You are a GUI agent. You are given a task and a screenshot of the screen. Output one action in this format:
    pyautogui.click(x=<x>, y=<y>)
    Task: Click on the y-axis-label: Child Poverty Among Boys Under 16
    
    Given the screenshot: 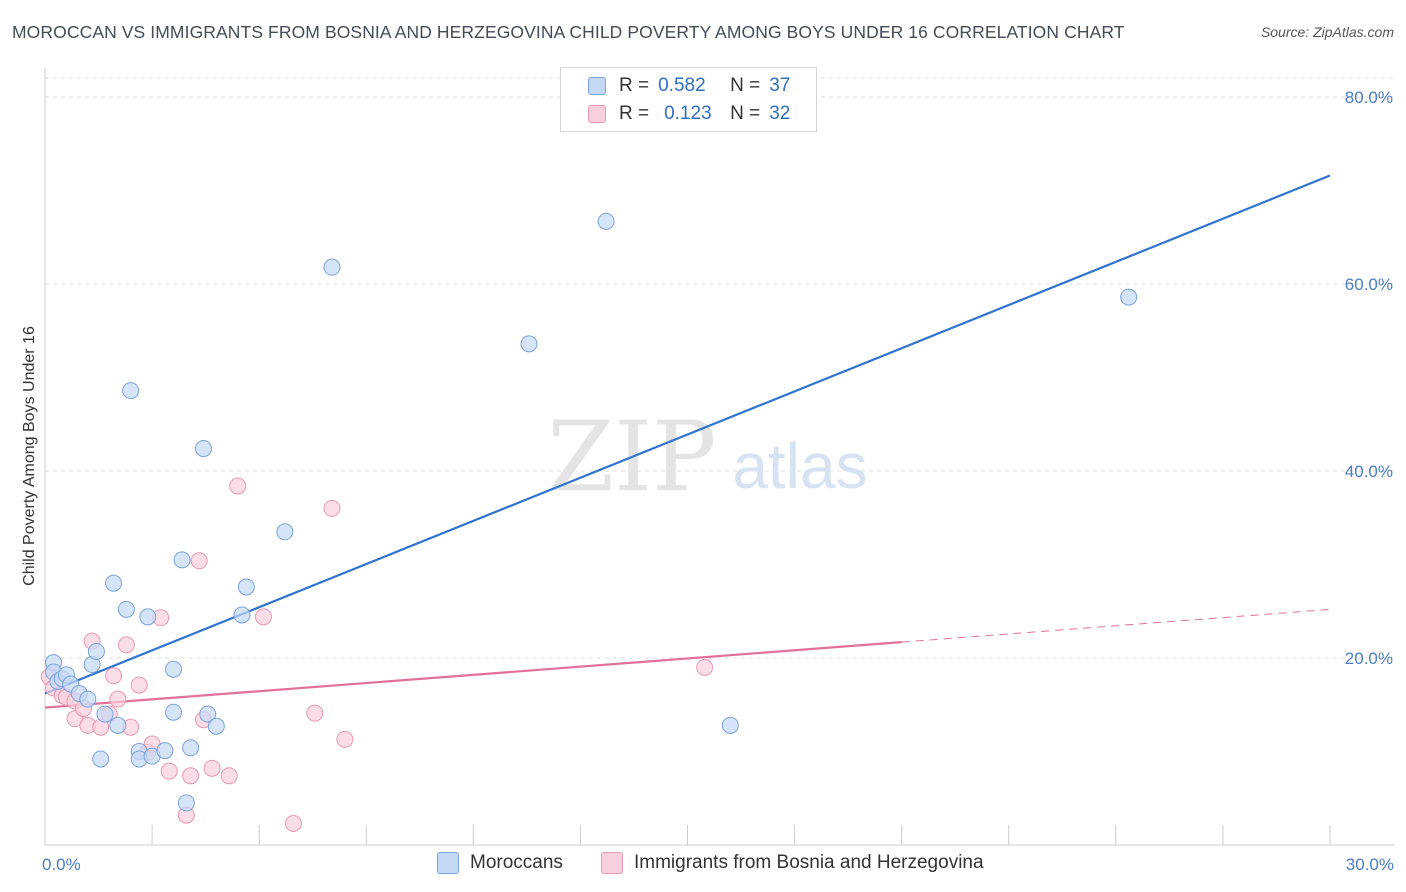 What is the action you would take?
    pyautogui.click(x=29, y=456)
    